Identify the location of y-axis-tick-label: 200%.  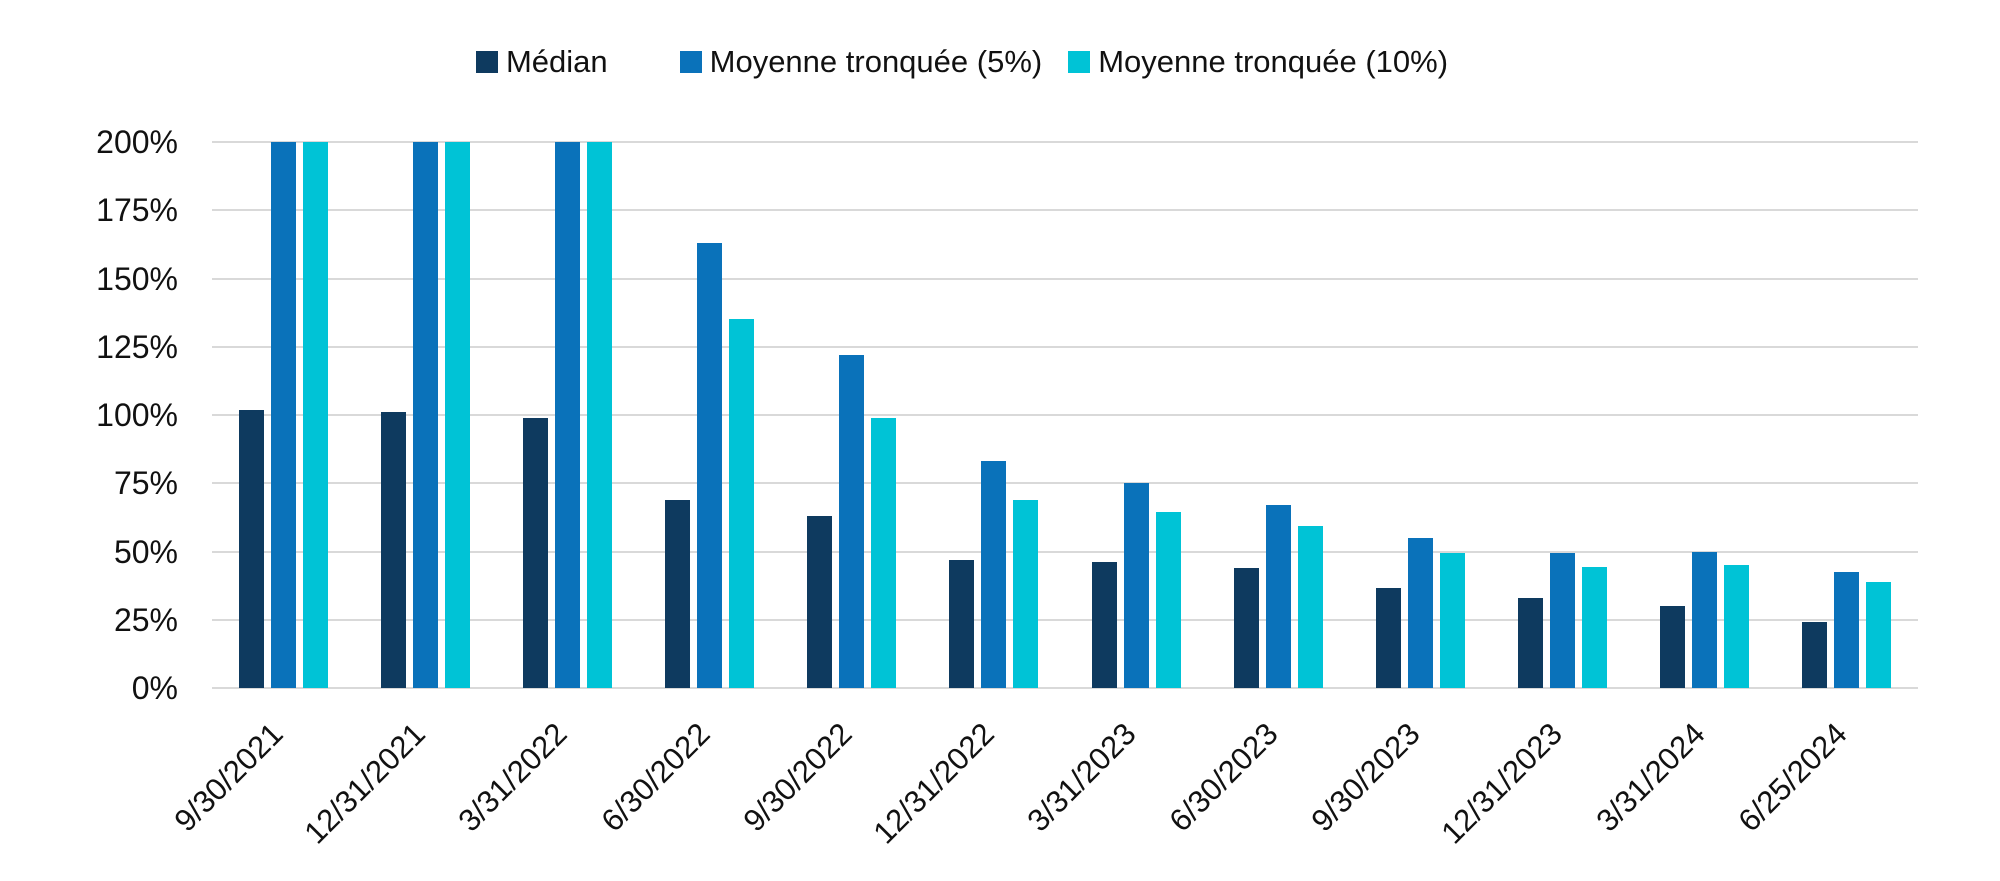
(137, 142).